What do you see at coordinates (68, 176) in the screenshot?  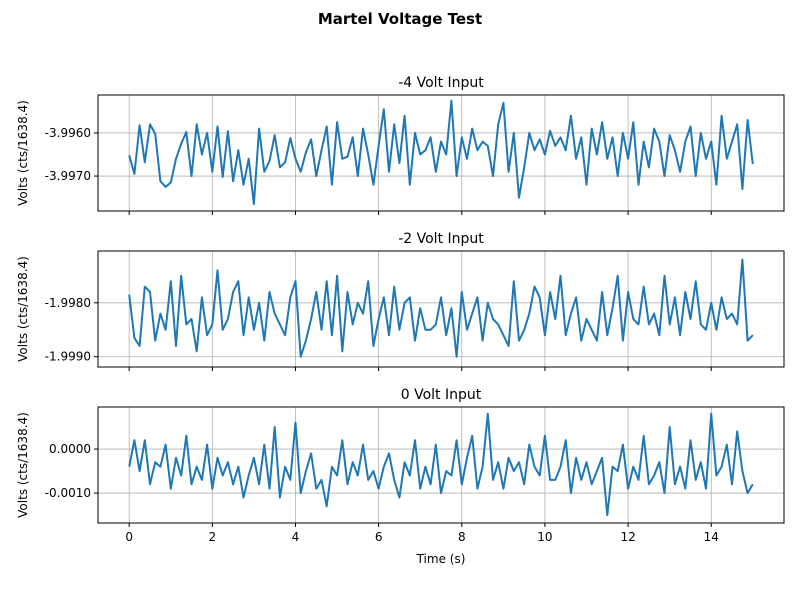 I see `y-tick-label: -3.9970` at bounding box center [68, 176].